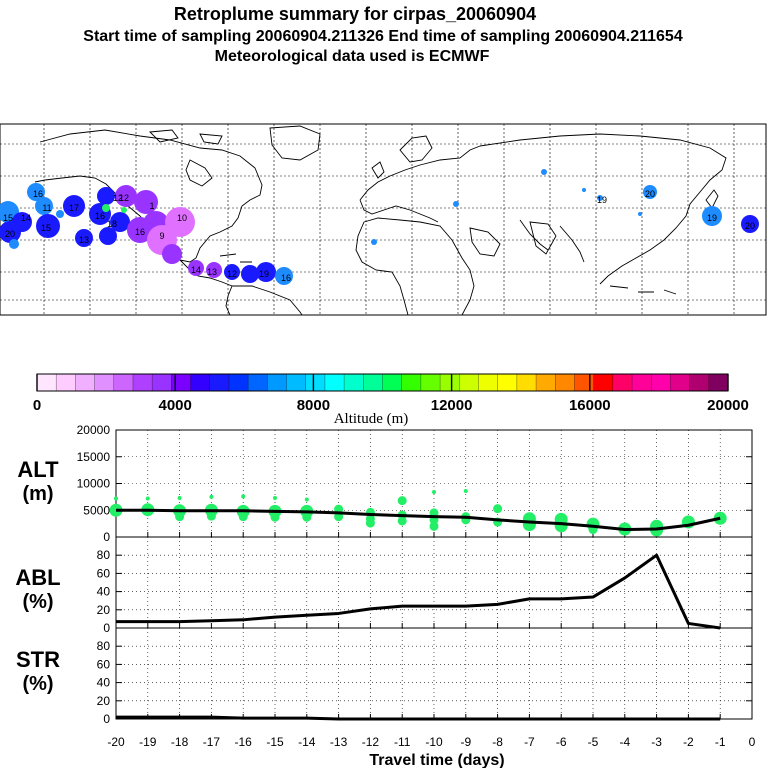 This screenshot has width=768, height=768. I want to click on title-line-1: Retroplume summary for cirpas_20060904, so click(355, 14).